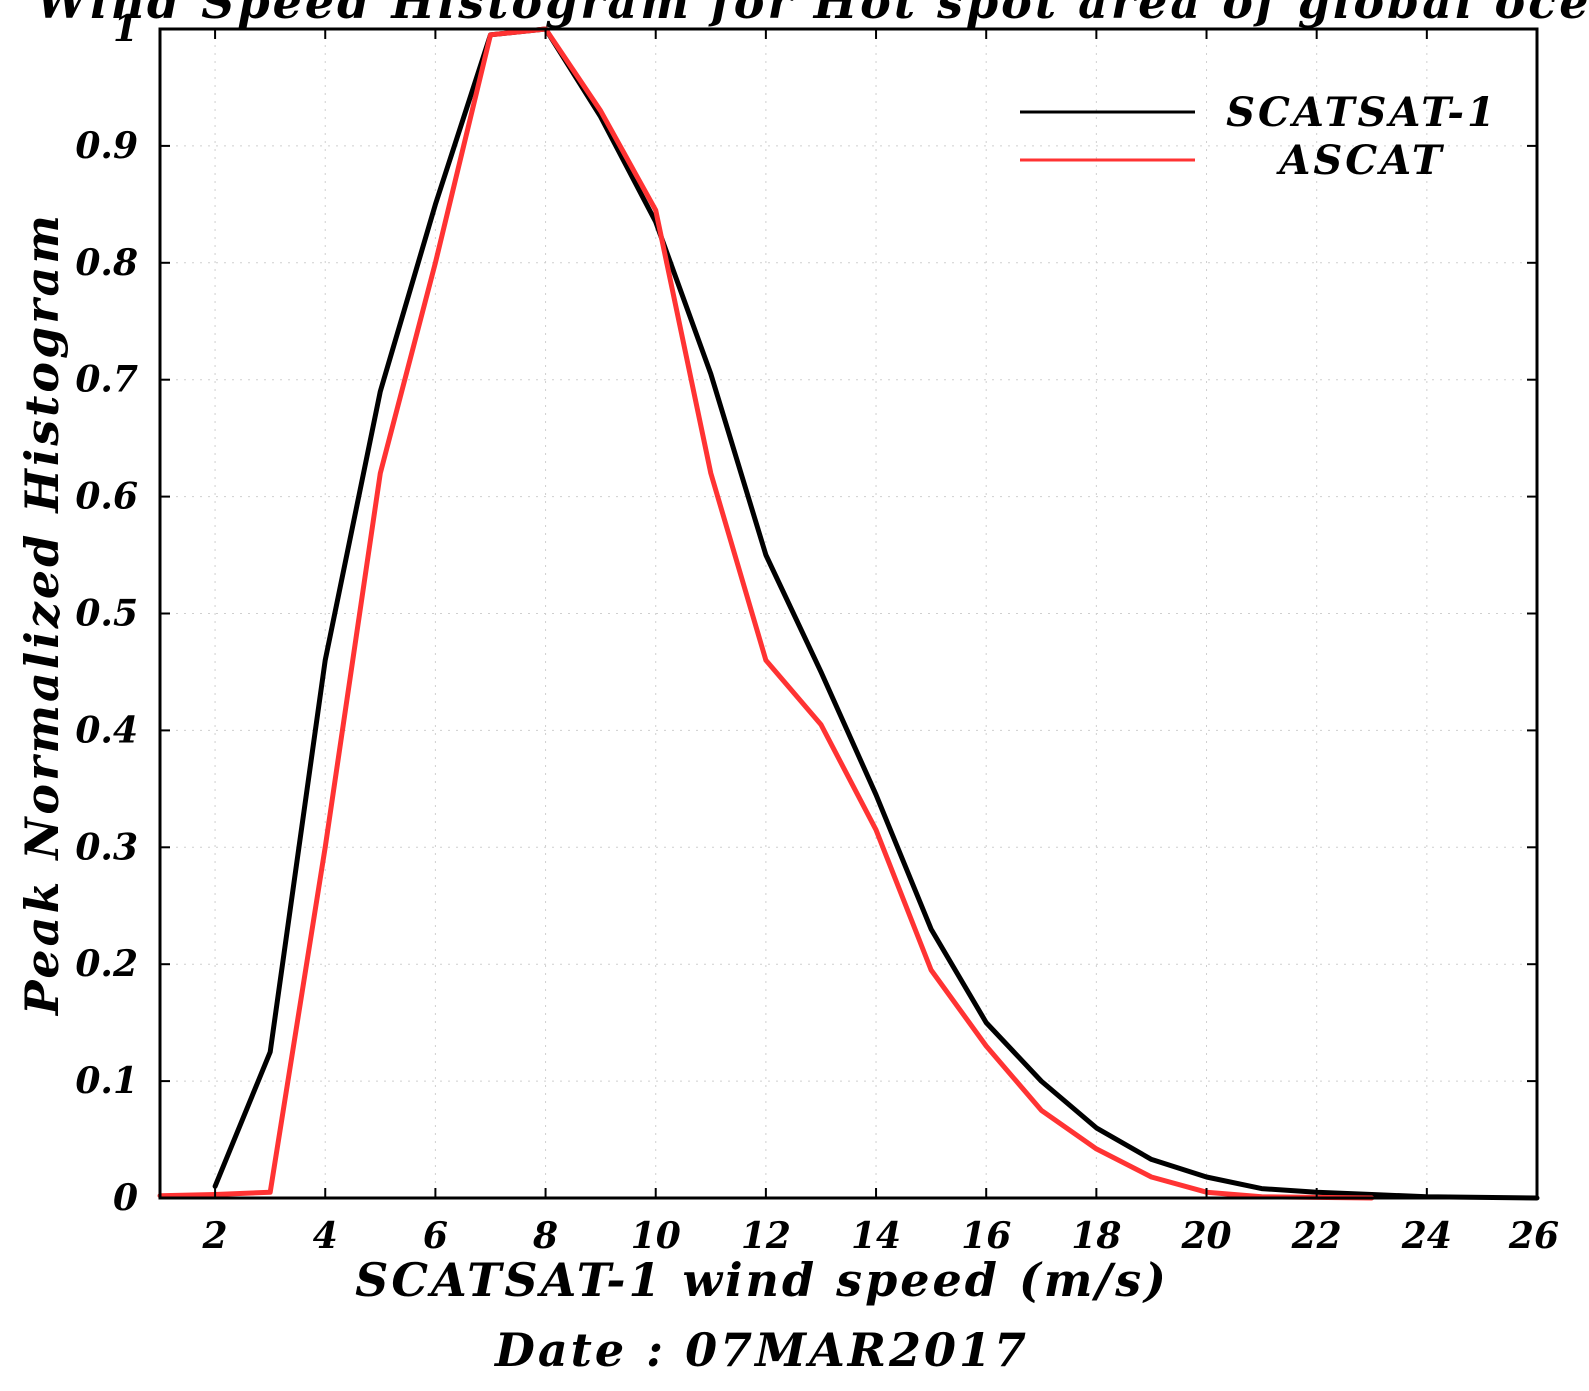  What do you see at coordinates (125, 1198) in the screenshot?
I see `y-tick-label: 0` at bounding box center [125, 1198].